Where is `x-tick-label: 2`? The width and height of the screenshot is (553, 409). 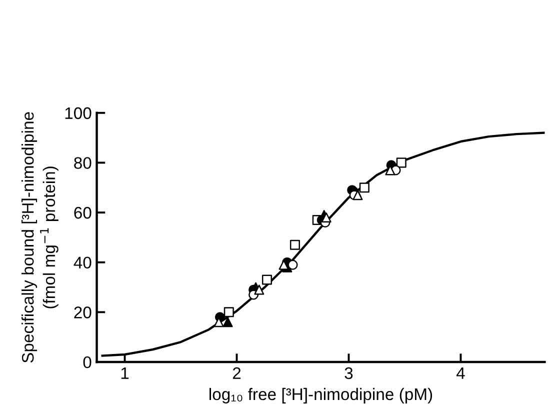
x-tick-label: 2 is located at coordinates (236, 373).